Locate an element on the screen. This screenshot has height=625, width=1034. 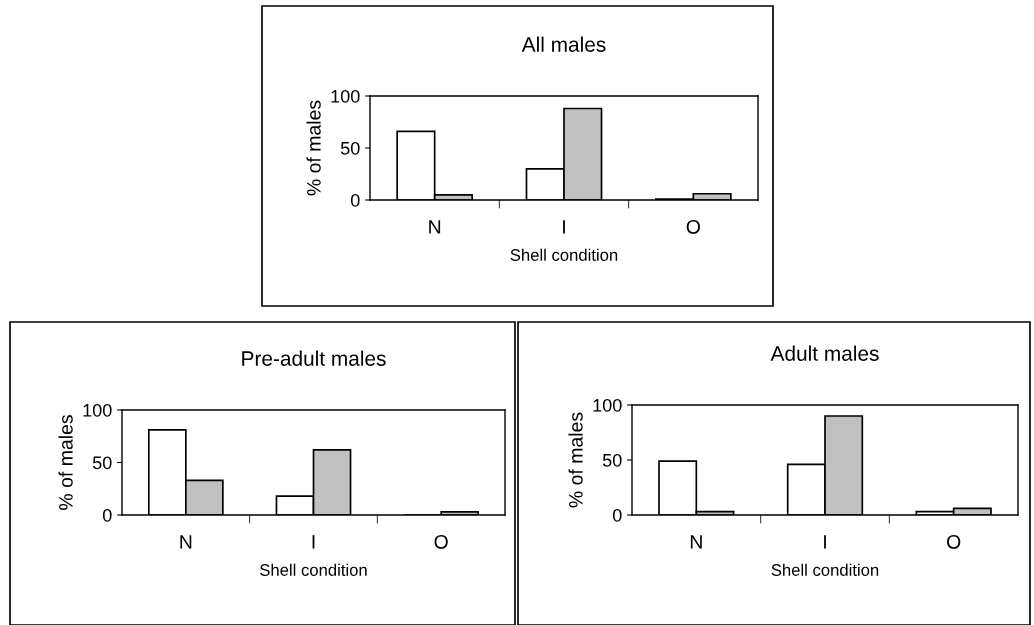
chart-title: All males is located at coordinates (563, 44).